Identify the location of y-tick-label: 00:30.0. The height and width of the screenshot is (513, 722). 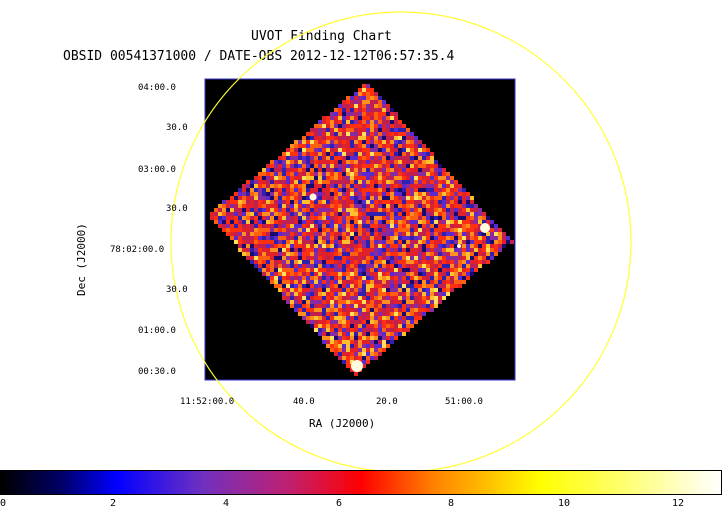
(157, 372).